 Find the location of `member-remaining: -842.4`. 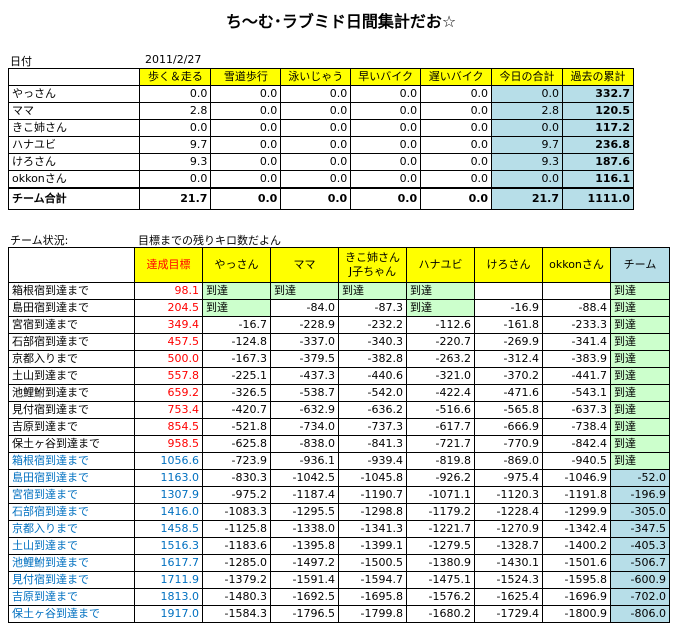

member-remaining: -842.4 is located at coordinates (576, 444).